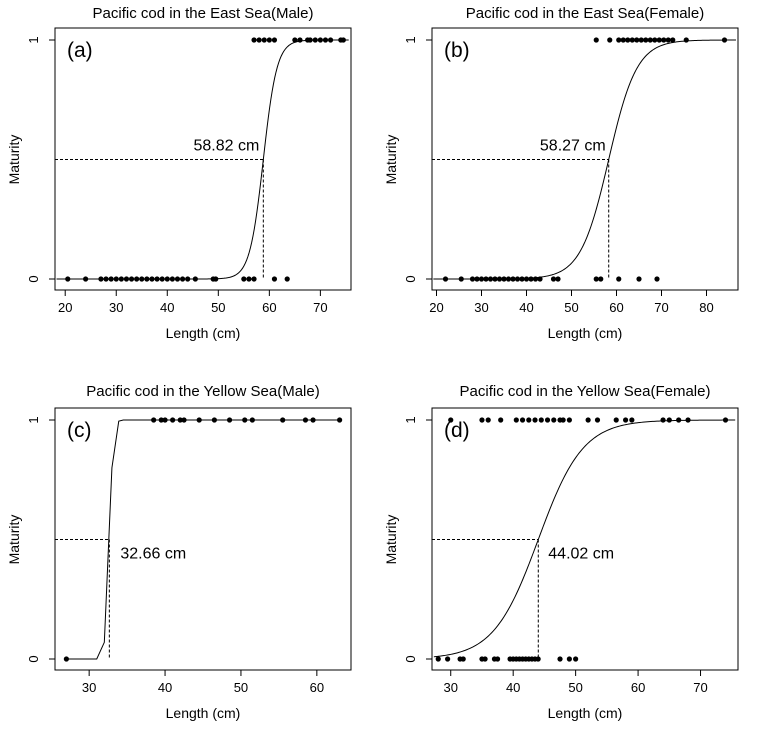  Describe the element at coordinates (203, 13) in the screenshot. I see `chart-title: Pacific cod in the East Sea(Male)` at that location.